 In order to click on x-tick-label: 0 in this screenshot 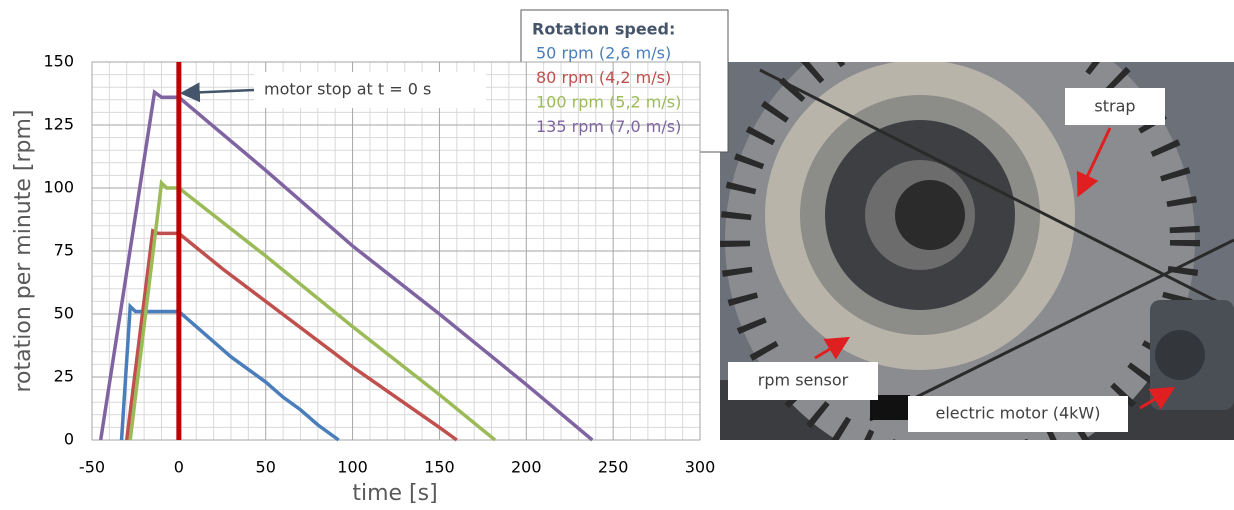, I will do `click(179, 467)`.